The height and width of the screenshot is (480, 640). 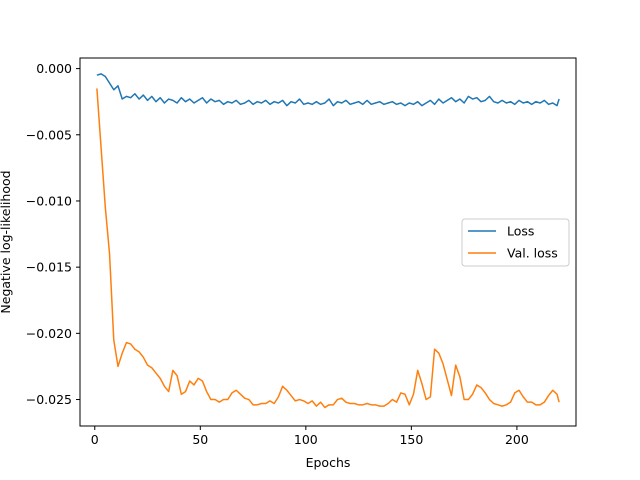 I want to click on x-axis-label: Epochs, so click(x=328, y=462).